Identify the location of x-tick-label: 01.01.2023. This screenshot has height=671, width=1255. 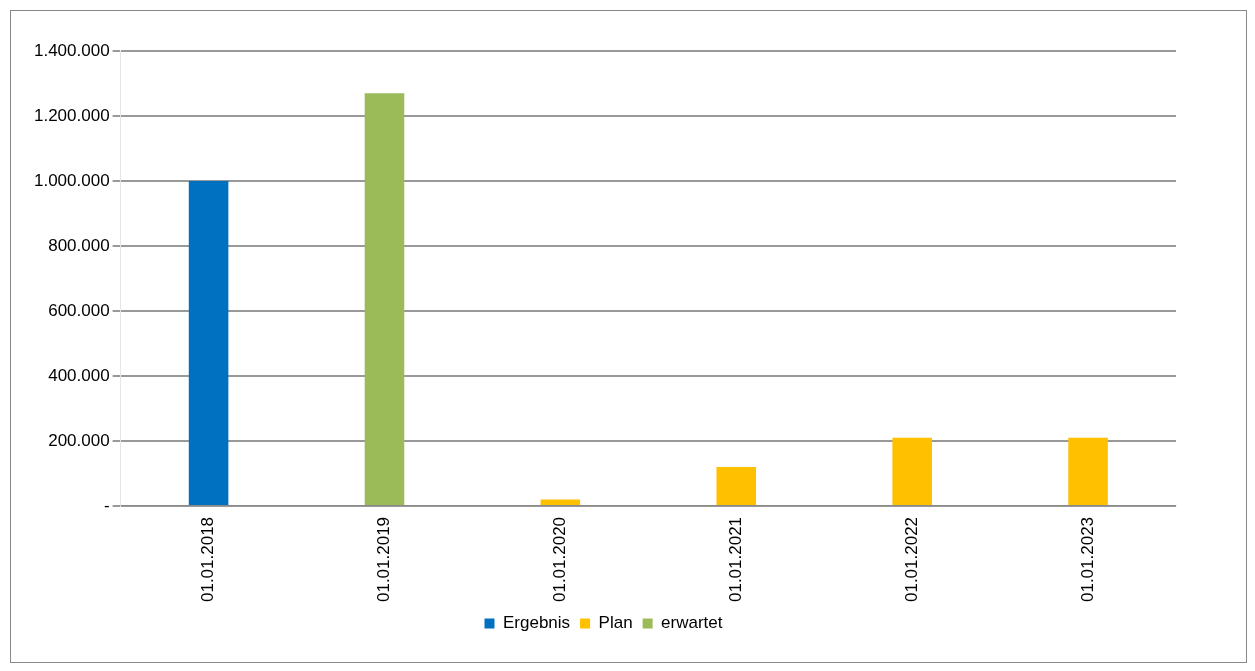
(1087, 559).